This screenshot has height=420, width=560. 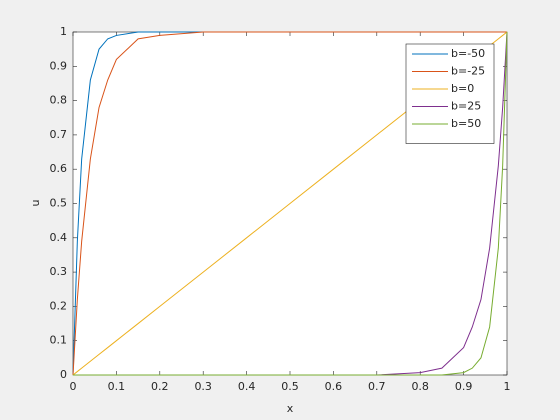 What do you see at coordinates (450, 93) in the screenshot?
I see `legend-box` at bounding box center [450, 93].